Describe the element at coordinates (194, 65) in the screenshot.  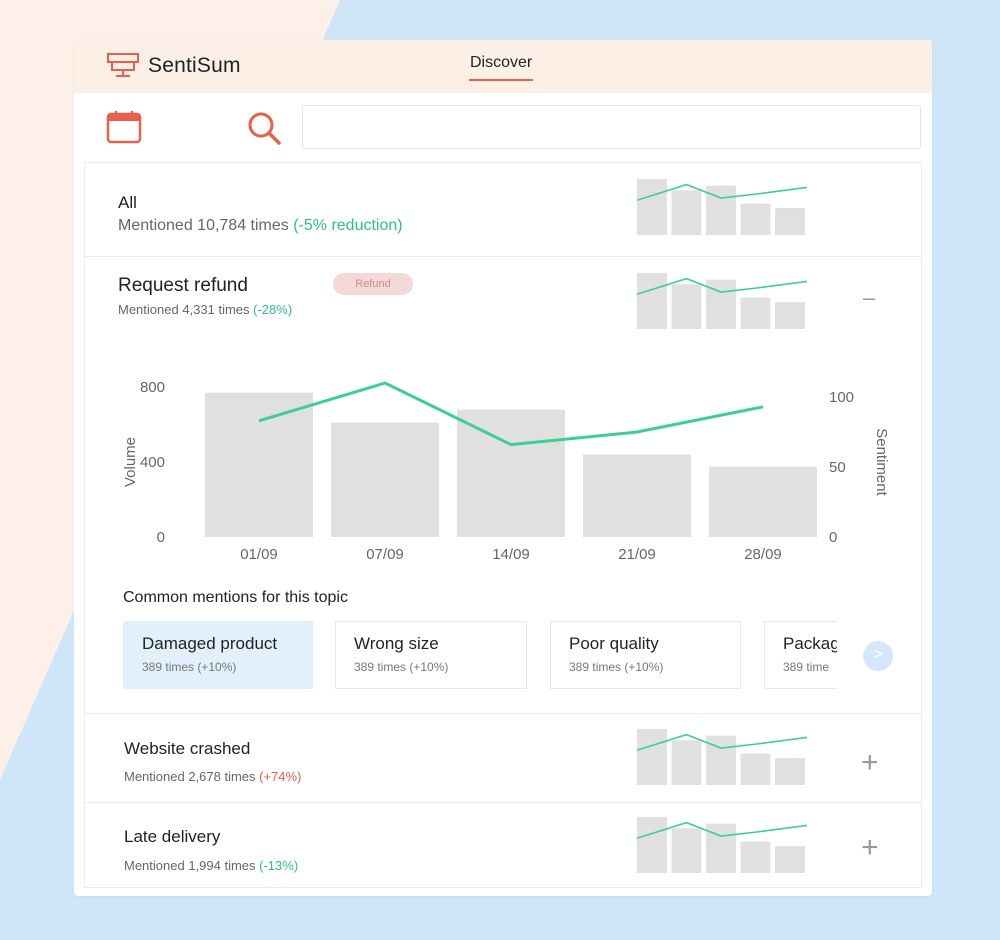
I see `app-name: SentiSum` at that location.